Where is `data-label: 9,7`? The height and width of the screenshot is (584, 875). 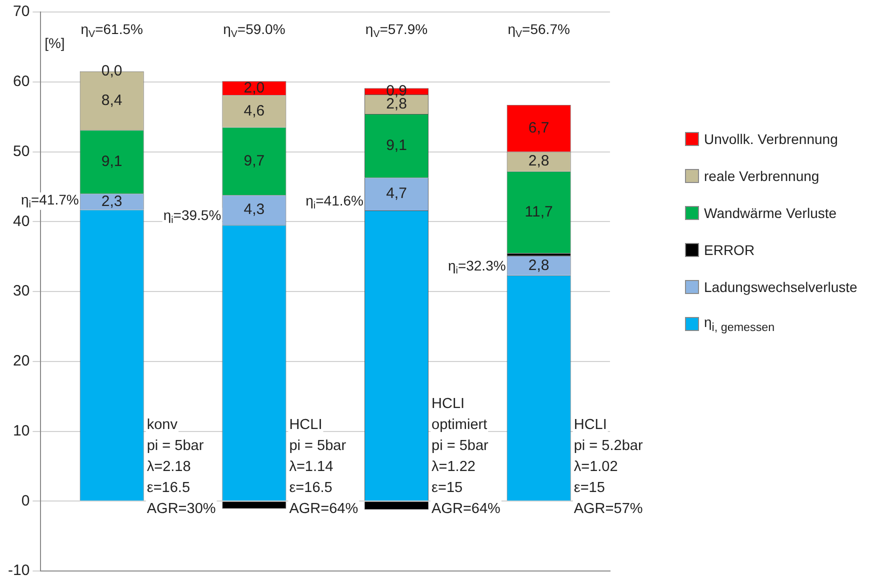
data-label: 9,7 is located at coordinates (254, 161).